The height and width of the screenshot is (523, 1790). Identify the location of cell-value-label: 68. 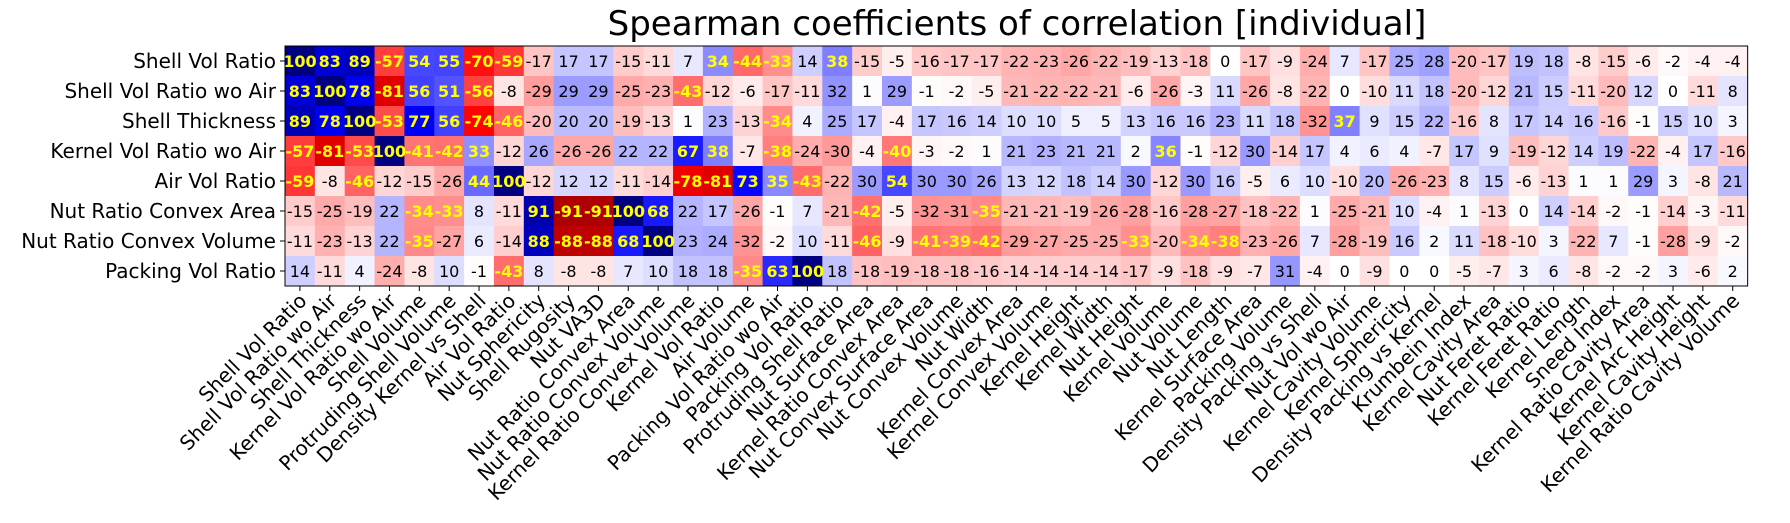
(658, 211).